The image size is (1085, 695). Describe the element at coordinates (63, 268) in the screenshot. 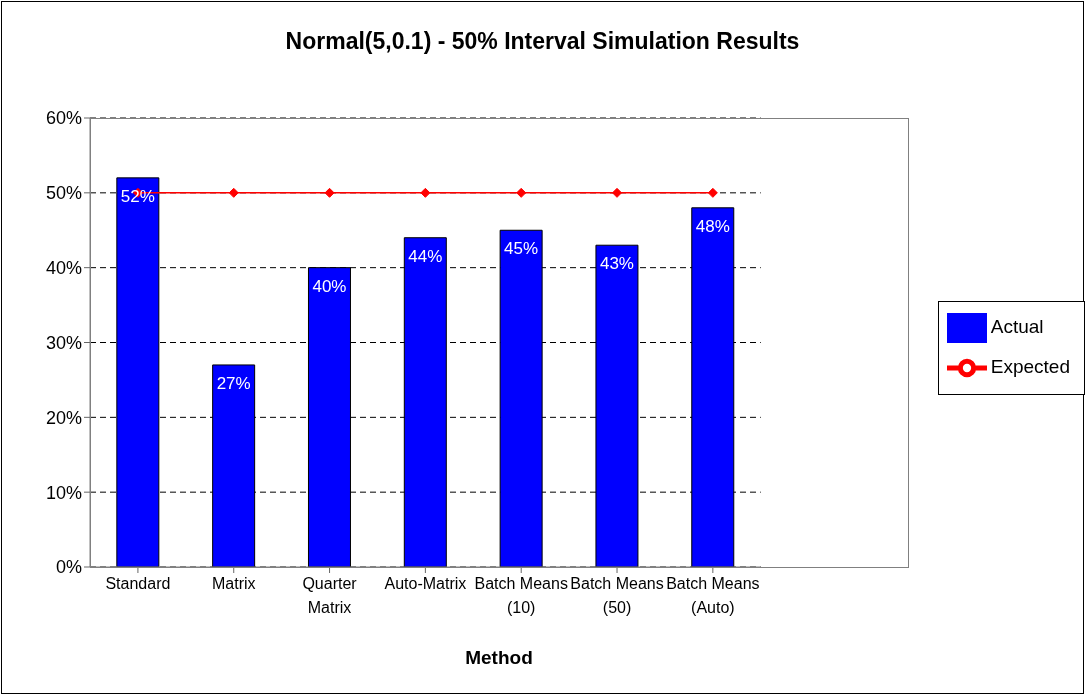

I see `y-tick-label: 40%` at that location.